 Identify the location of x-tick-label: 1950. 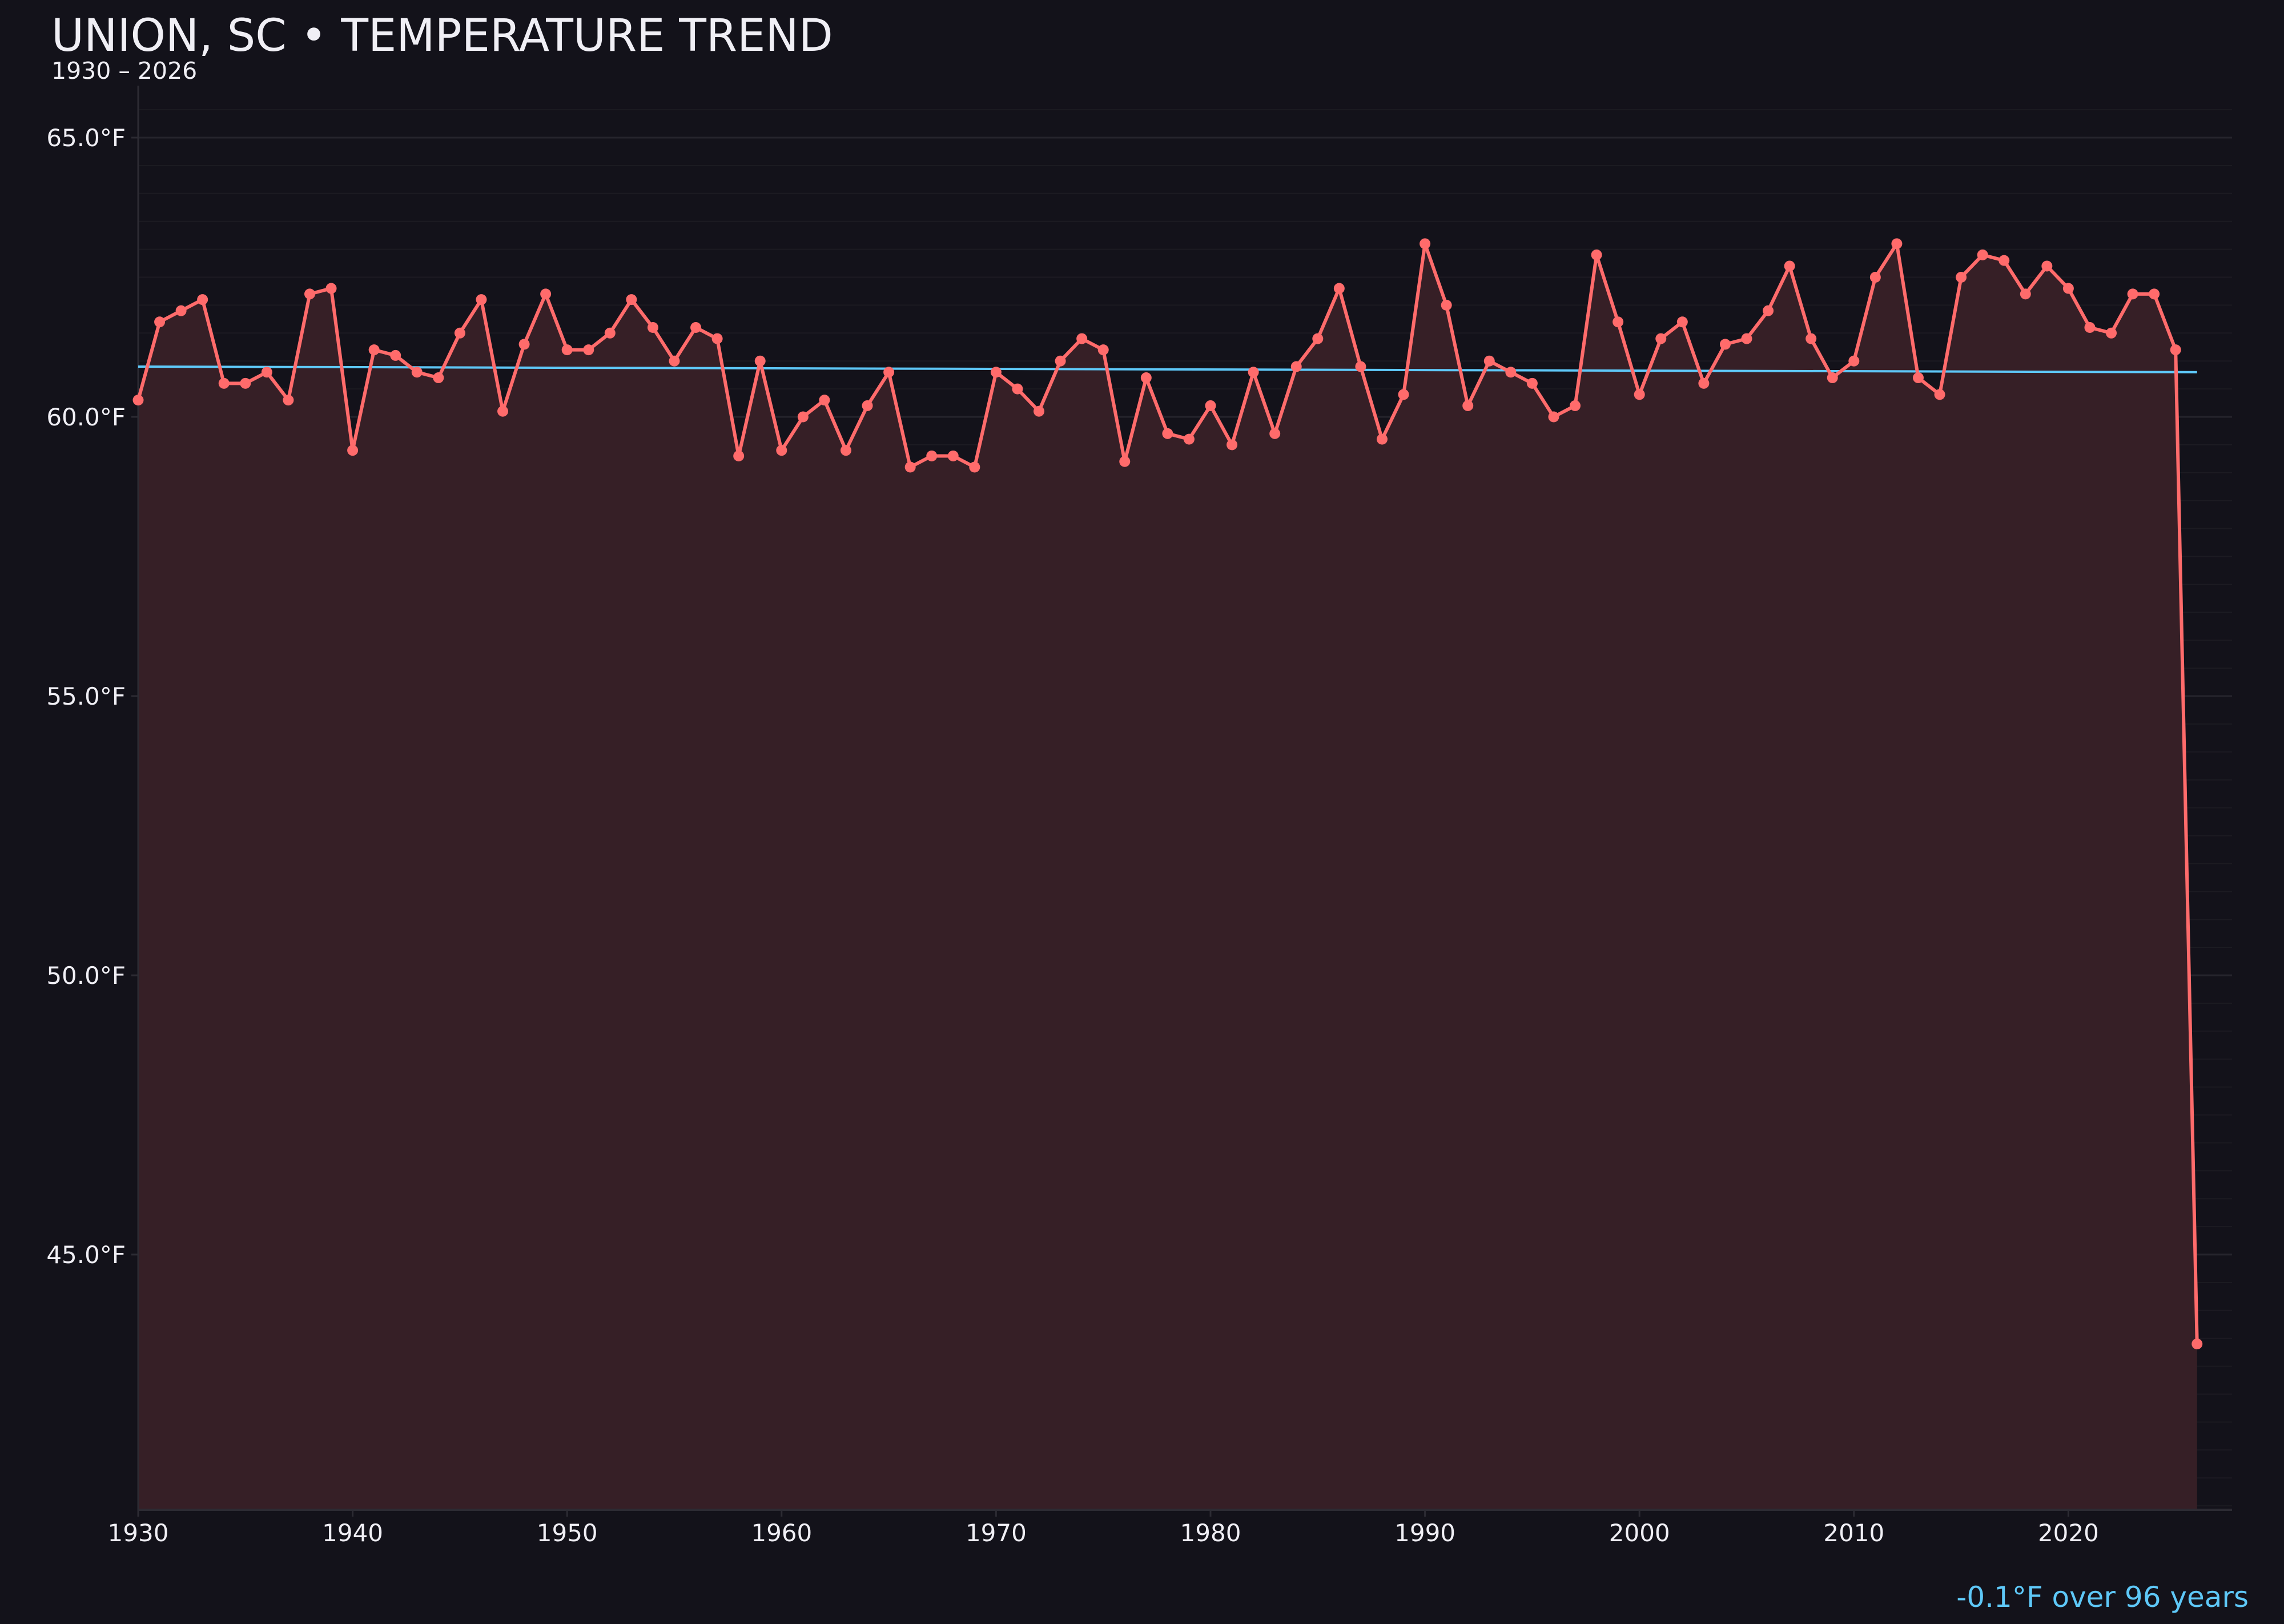
(567, 1533).